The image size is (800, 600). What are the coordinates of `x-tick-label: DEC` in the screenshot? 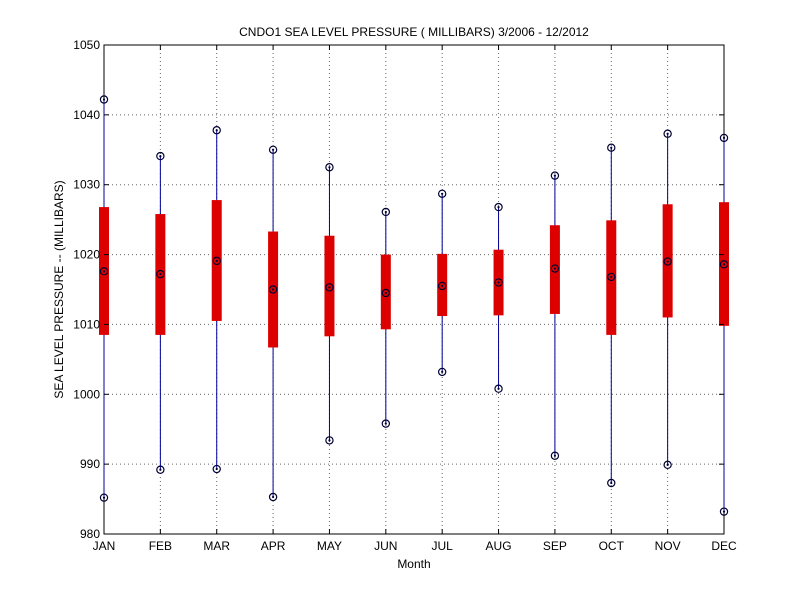 It's located at (724, 546).